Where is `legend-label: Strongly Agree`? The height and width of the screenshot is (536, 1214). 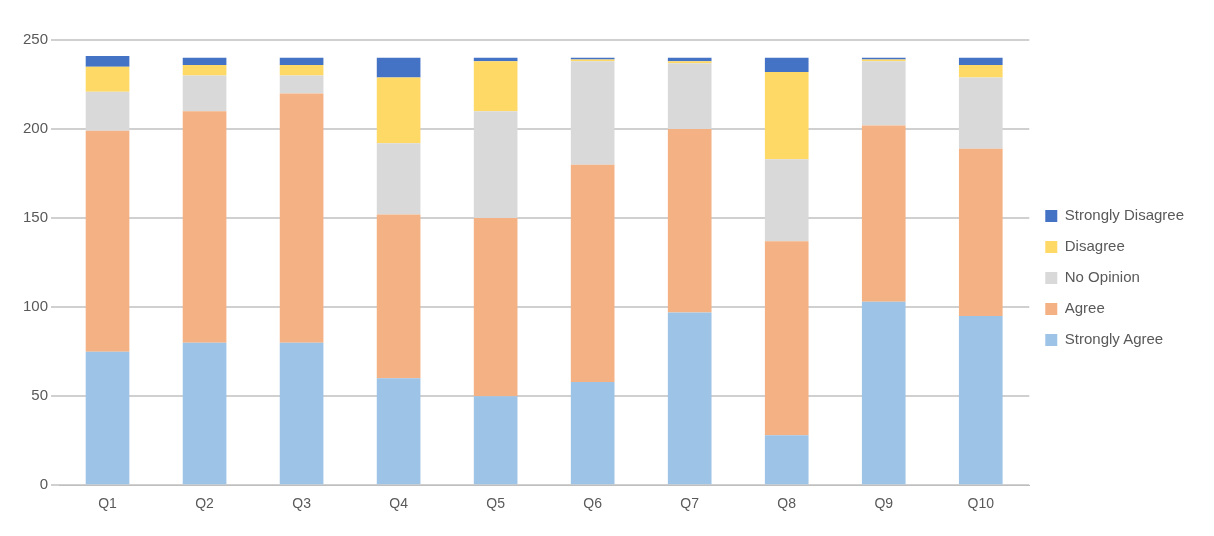 legend-label: Strongly Agree is located at coordinates (1114, 339).